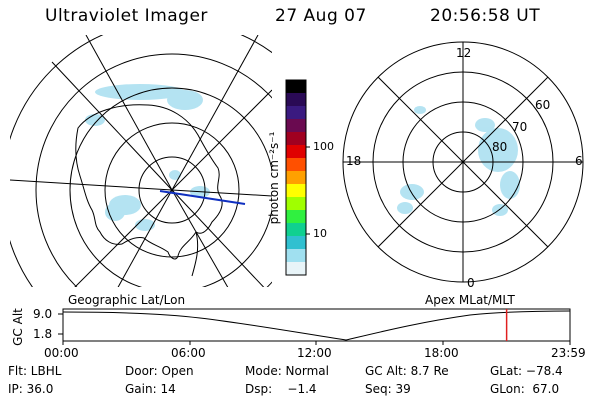  I want to click on sequence-info: Seq: 39, so click(388, 389).